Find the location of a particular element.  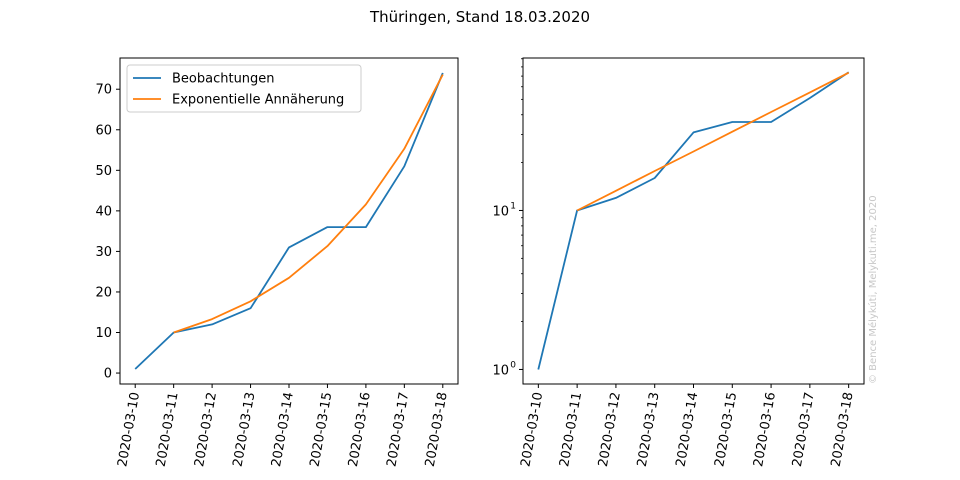

legend-box is located at coordinates (244, 88).